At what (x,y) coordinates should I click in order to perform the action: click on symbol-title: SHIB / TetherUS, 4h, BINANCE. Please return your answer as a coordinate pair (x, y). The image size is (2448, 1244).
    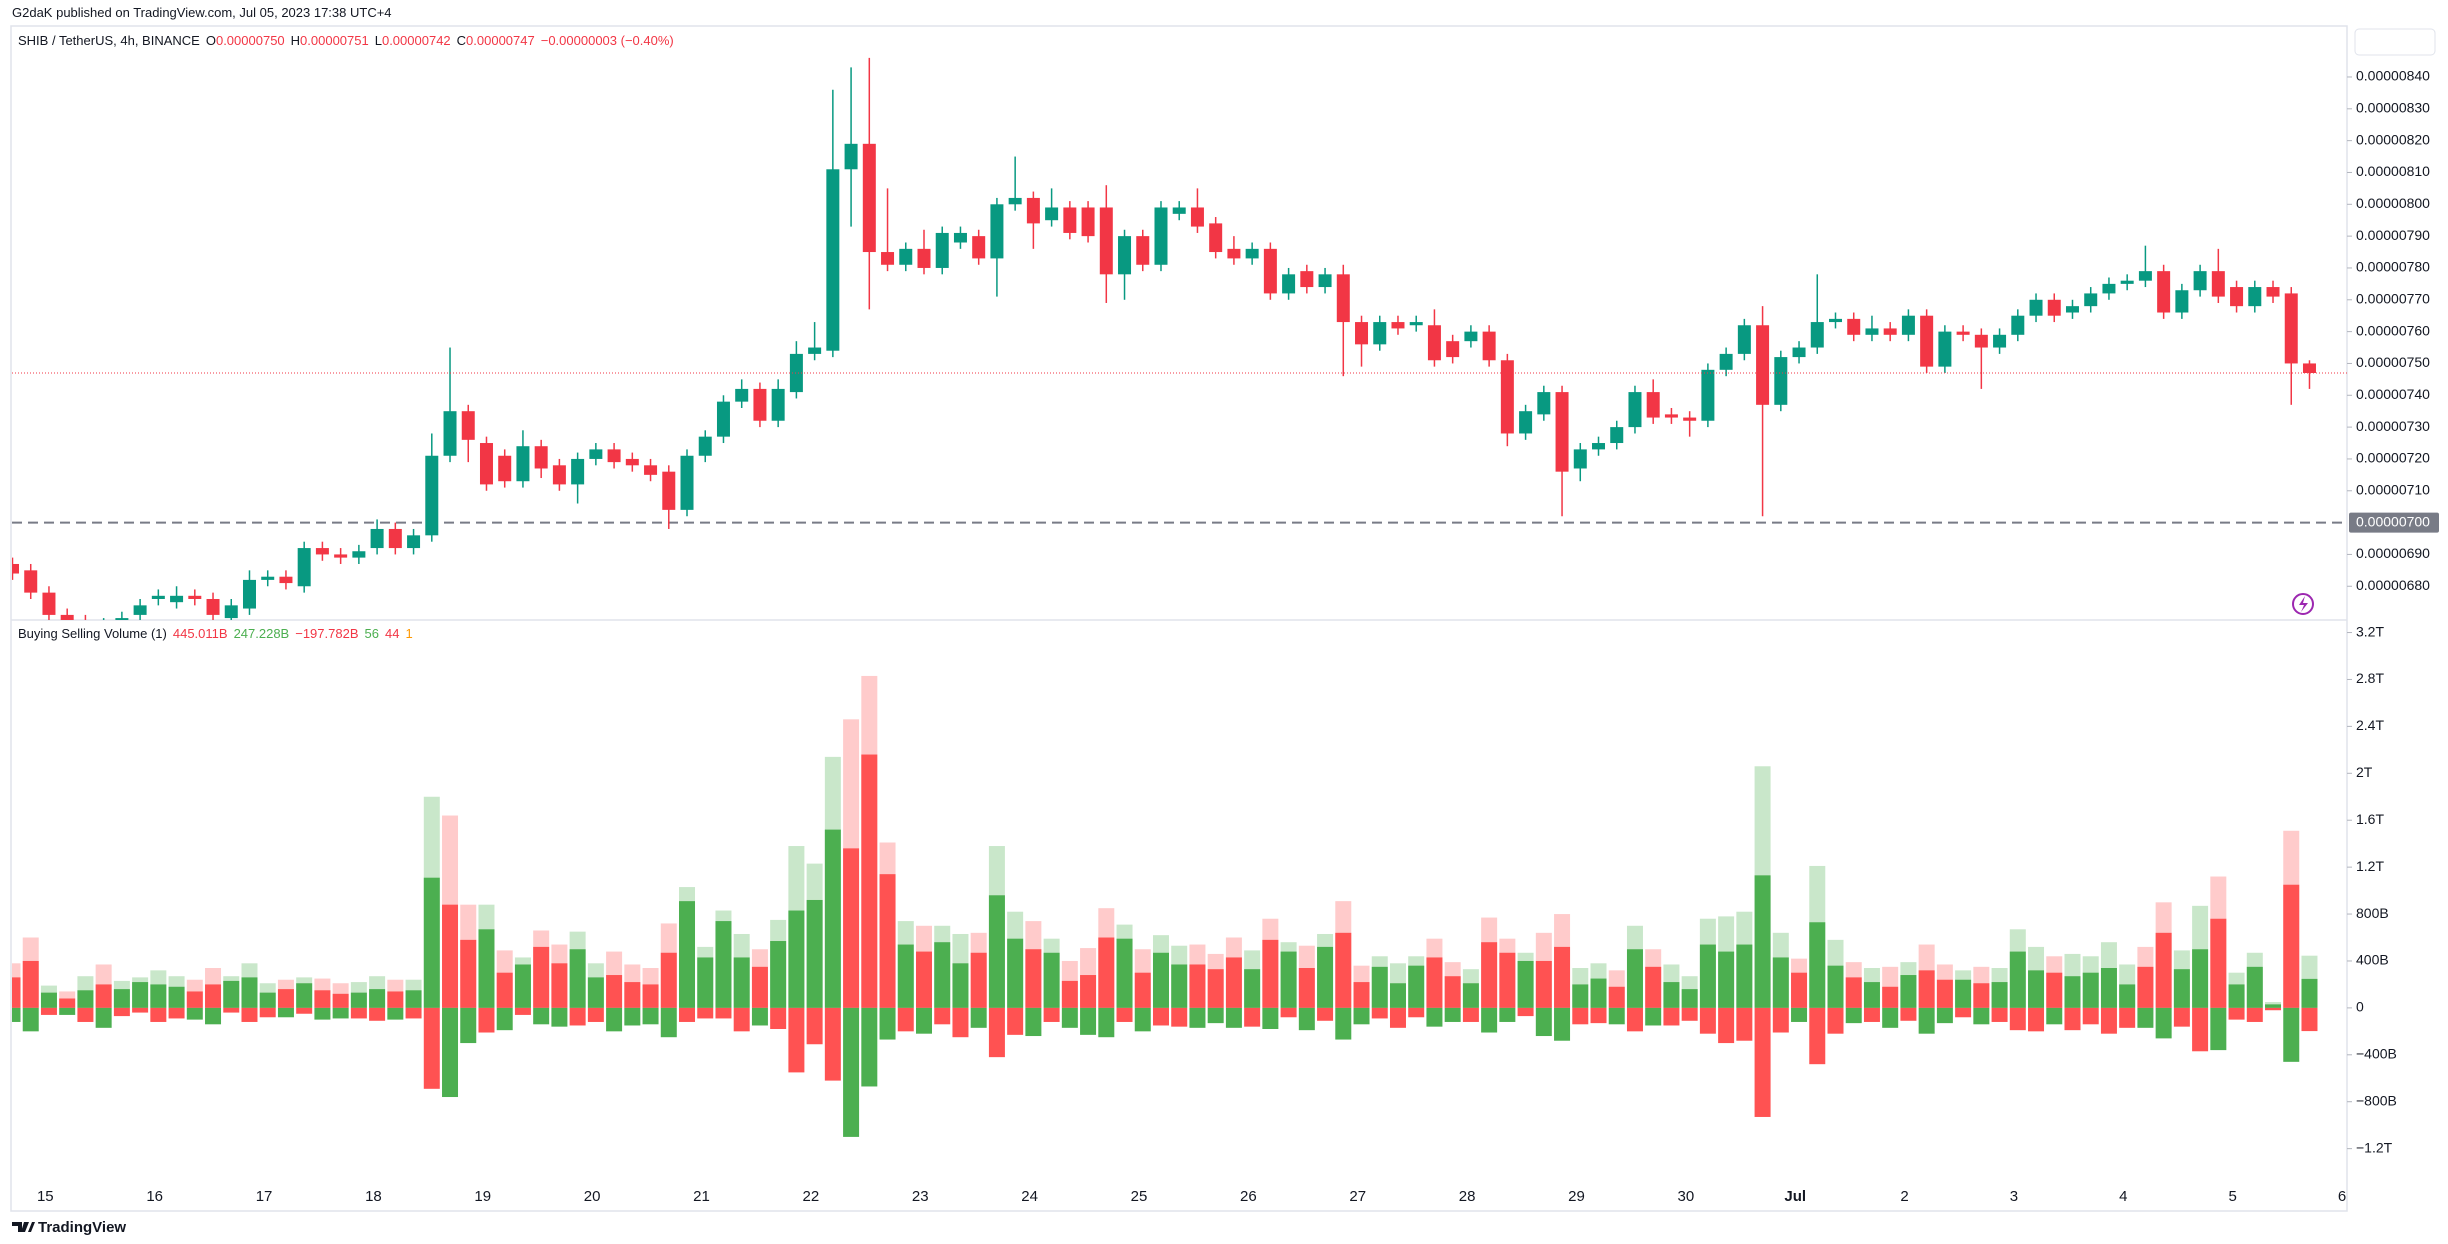
    Looking at the image, I should click on (109, 40).